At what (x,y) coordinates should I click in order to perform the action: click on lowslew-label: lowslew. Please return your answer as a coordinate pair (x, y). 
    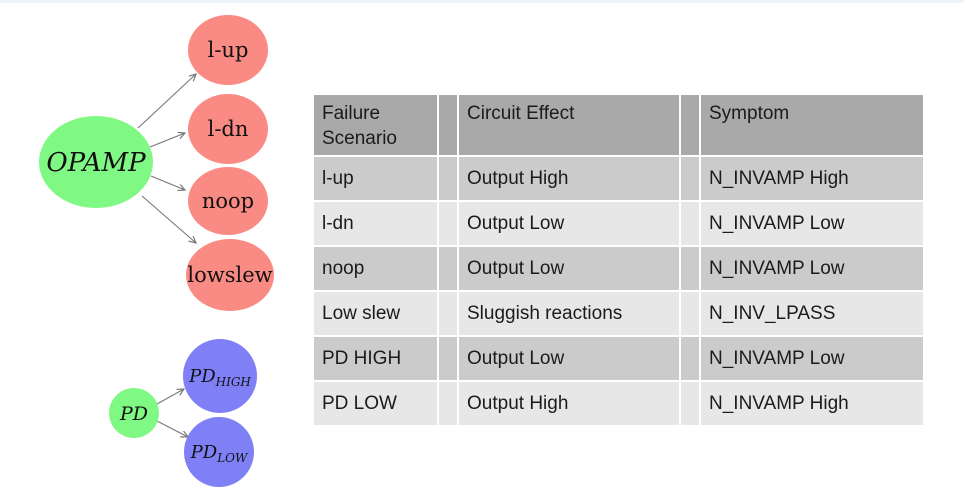
    Looking at the image, I should click on (229, 275).